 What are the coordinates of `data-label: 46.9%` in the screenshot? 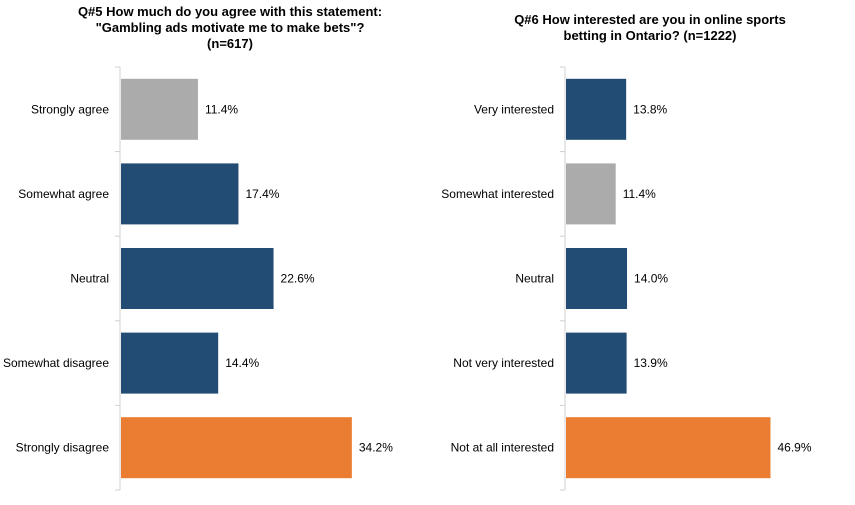 It's located at (794, 448).